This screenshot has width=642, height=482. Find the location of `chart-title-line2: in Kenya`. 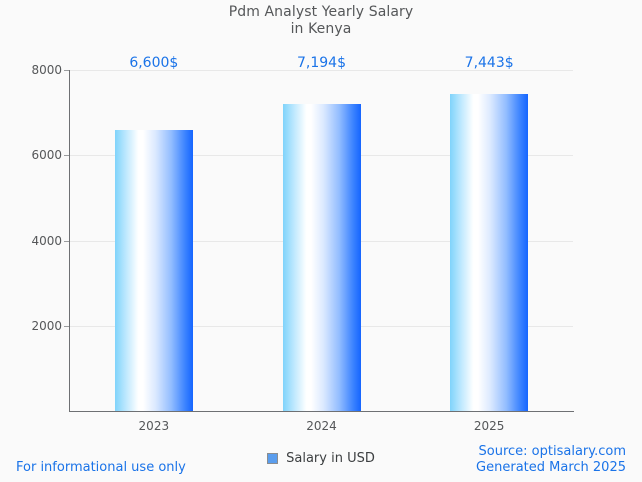

chart-title-line2: in Kenya is located at coordinates (321, 29).